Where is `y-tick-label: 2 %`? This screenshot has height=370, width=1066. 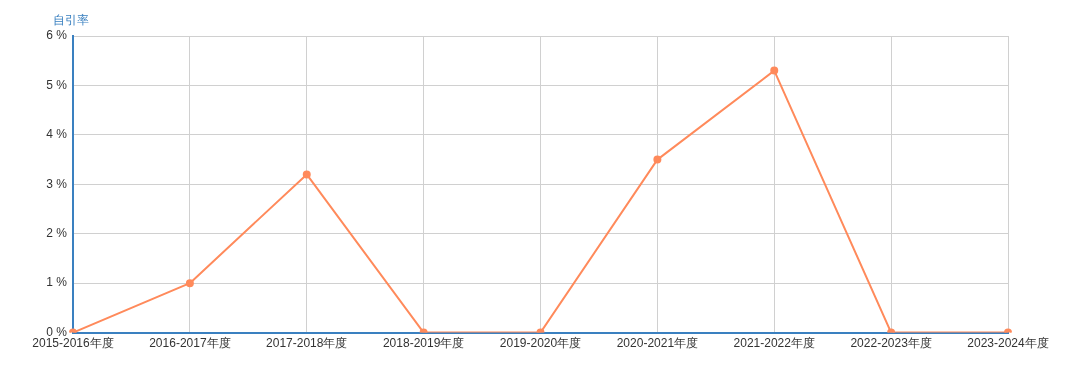
y-tick-label: 2 % is located at coordinates (57, 233).